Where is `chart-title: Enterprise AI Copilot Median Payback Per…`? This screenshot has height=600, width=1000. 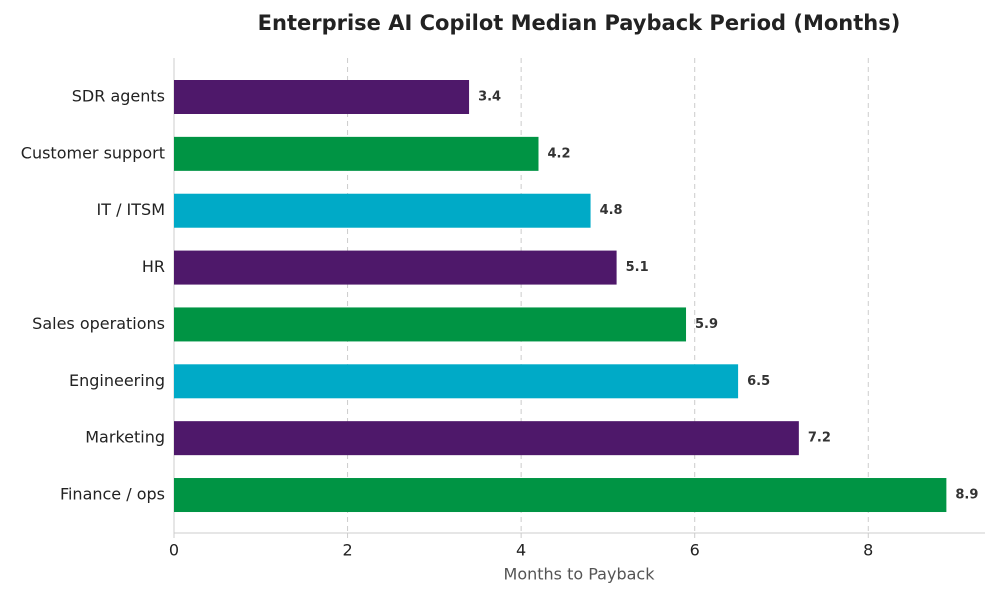 chart-title: Enterprise AI Copilot Median Payback Per… is located at coordinates (579, 23).